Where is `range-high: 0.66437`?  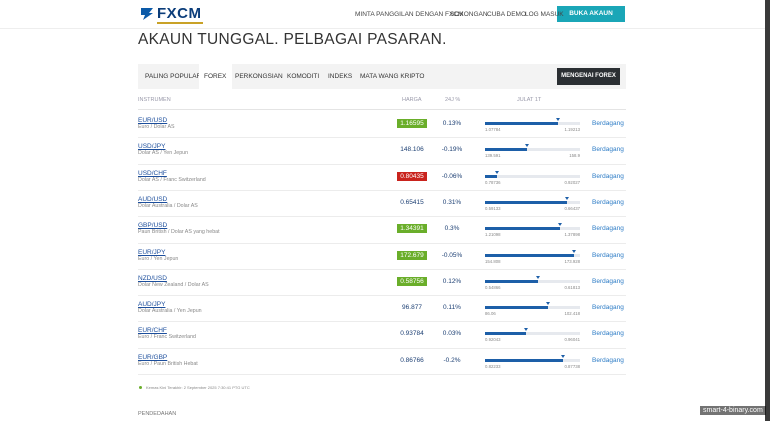
range-high: 0.66437 is located at coordinates (572, 208).